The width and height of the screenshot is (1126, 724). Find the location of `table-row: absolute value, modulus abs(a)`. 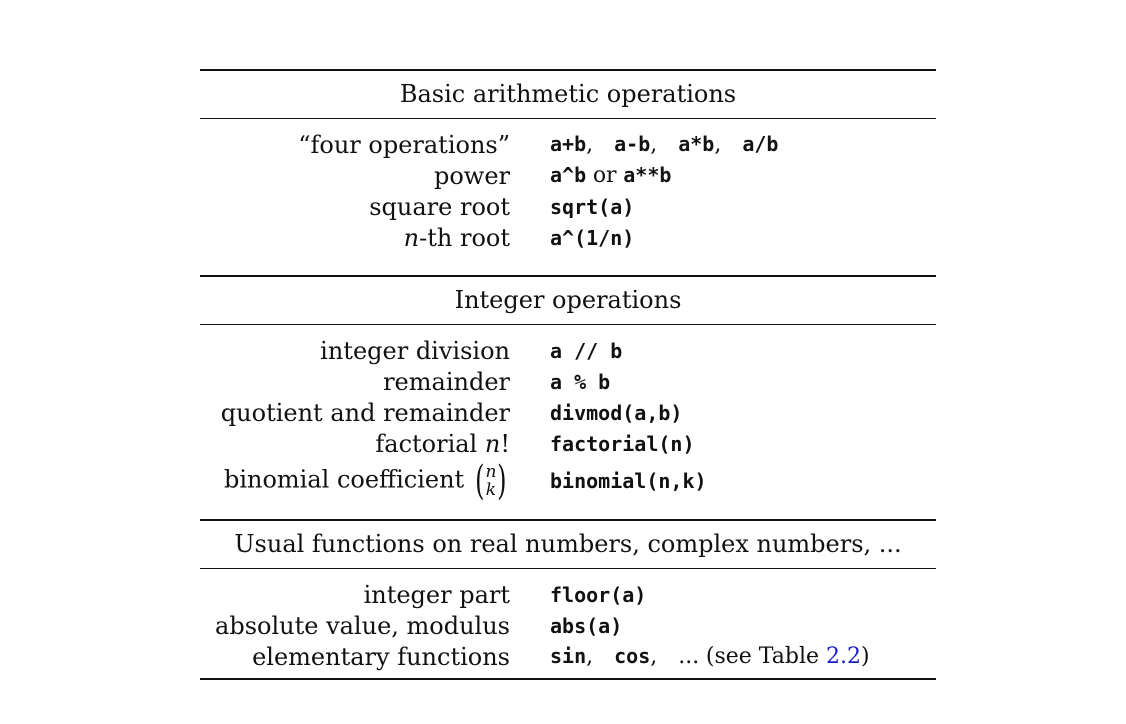

table-row: absolute value, modulus abs(a) is located at coordinates (568, 625).